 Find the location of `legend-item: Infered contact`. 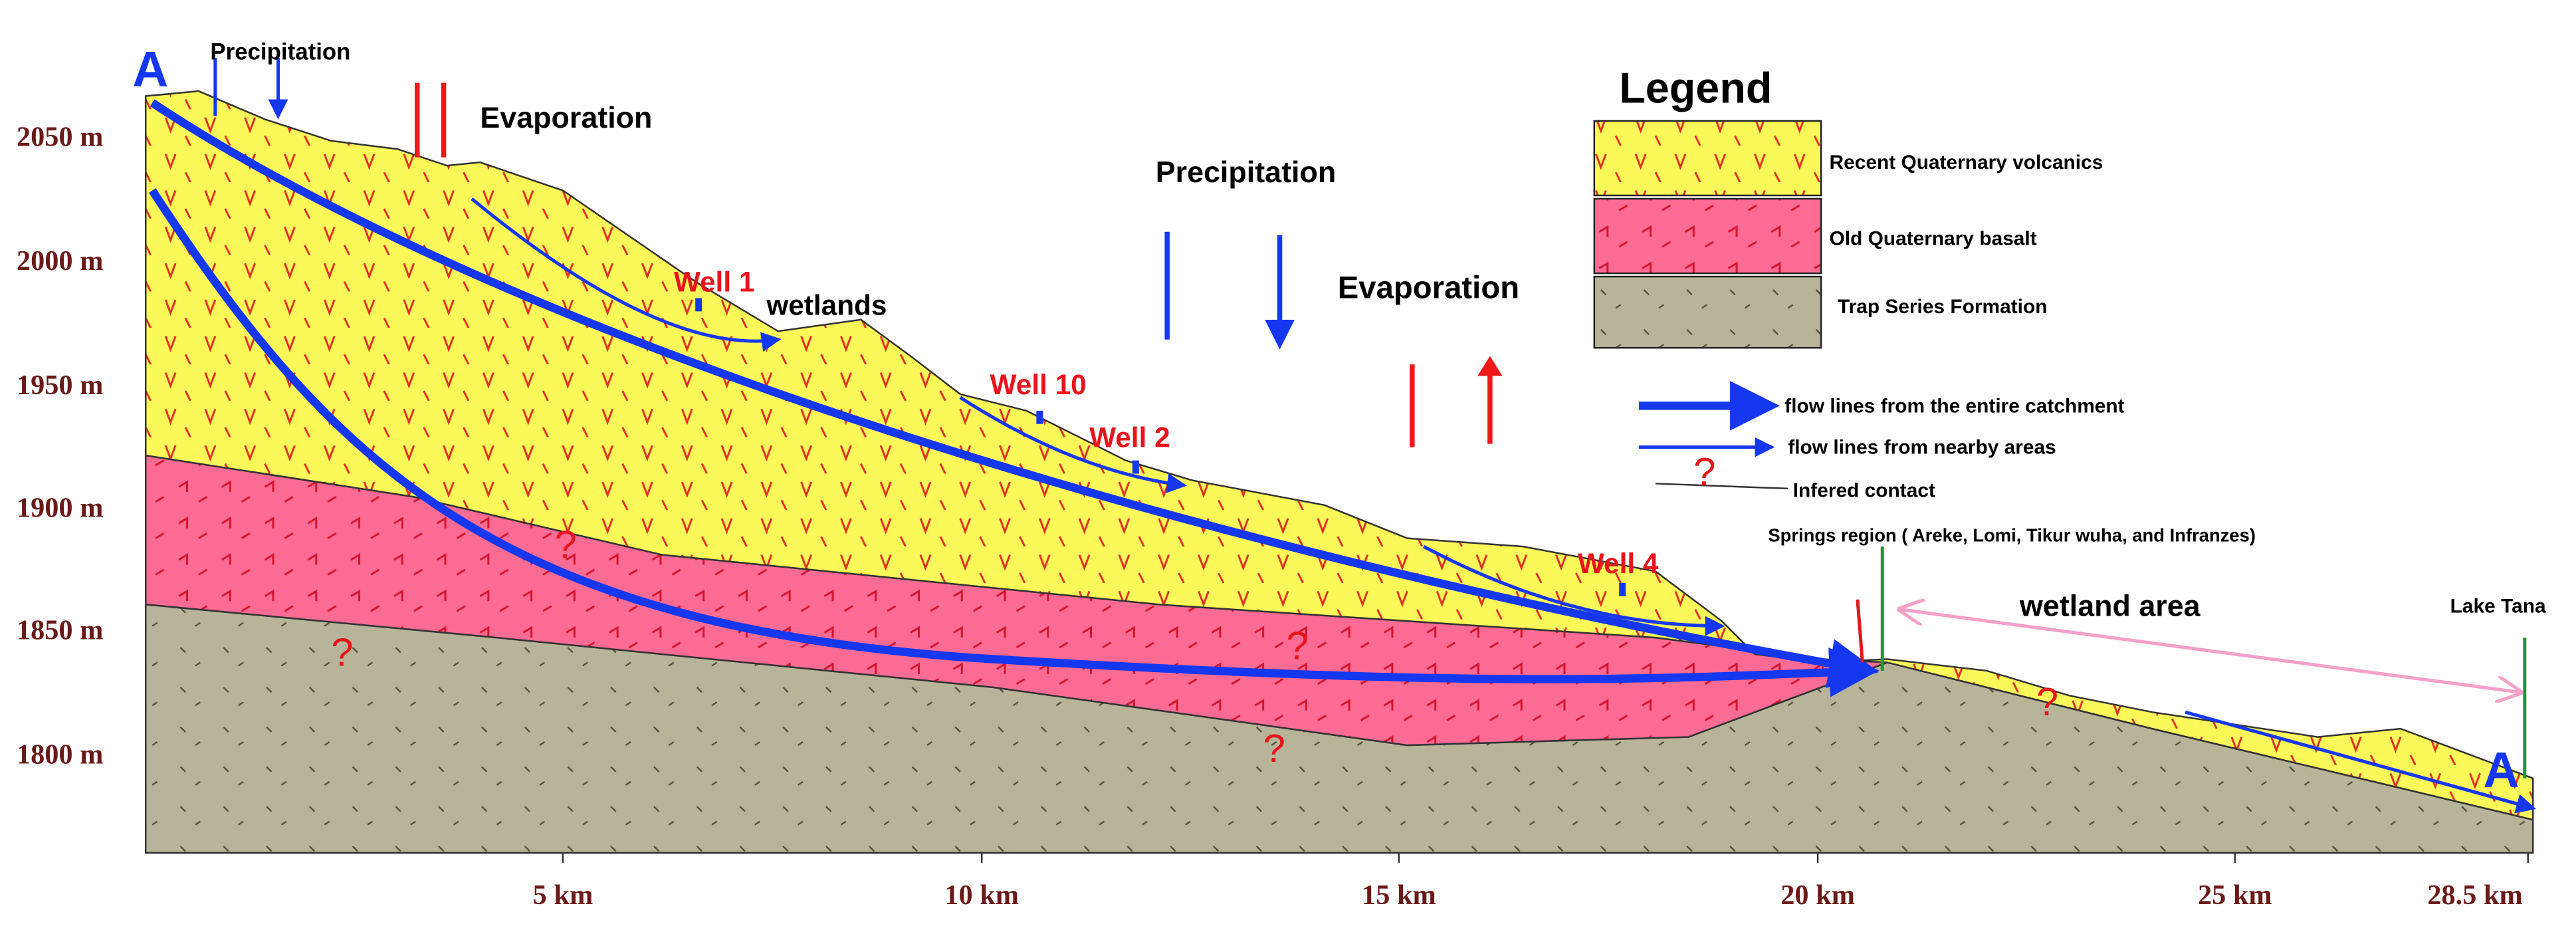

legend-item: Infered contact is located at coordinates (1864, 490).